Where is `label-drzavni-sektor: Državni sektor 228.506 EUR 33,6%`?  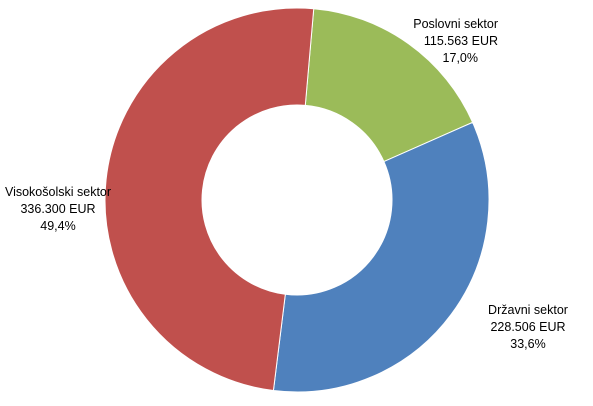
label-drzavni-sektor: Državni sektor 228.506 EUR 33,6% is located at coordinates (528, 327).